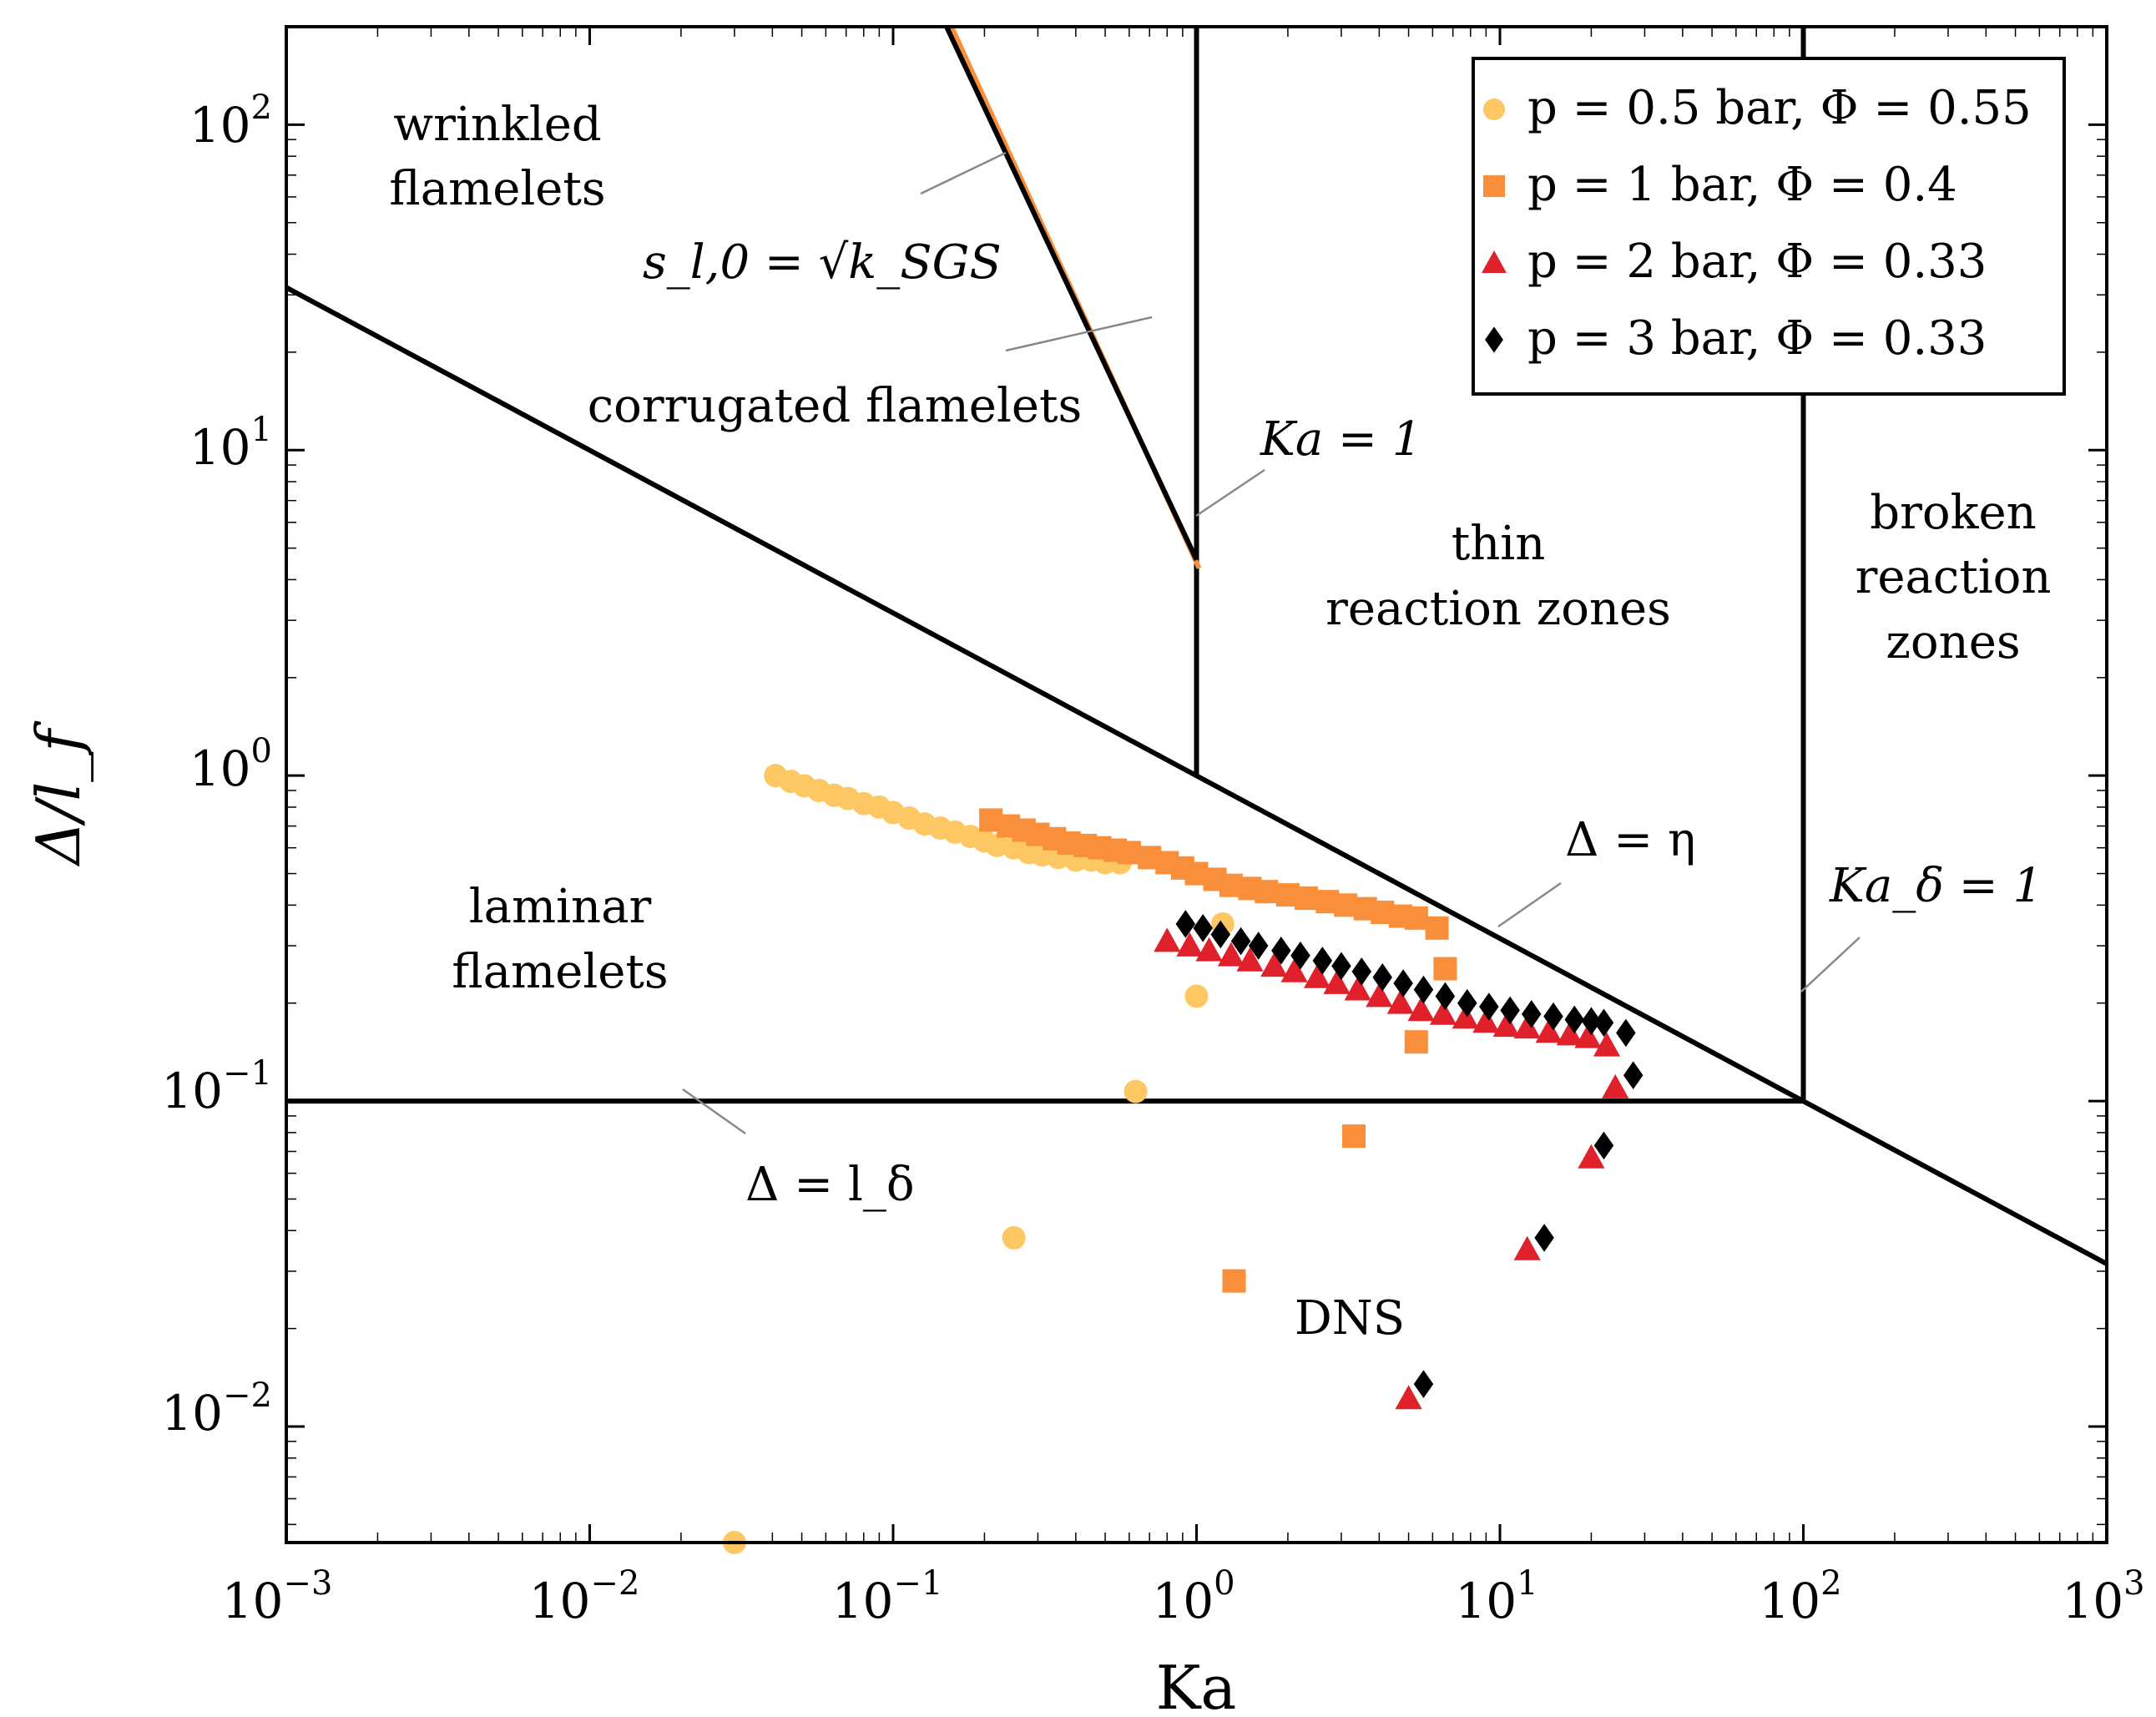  Describe the element at coordinates (1340, 439) in the screenshot. I see `annot-ka1: Ka = 1` at that location.